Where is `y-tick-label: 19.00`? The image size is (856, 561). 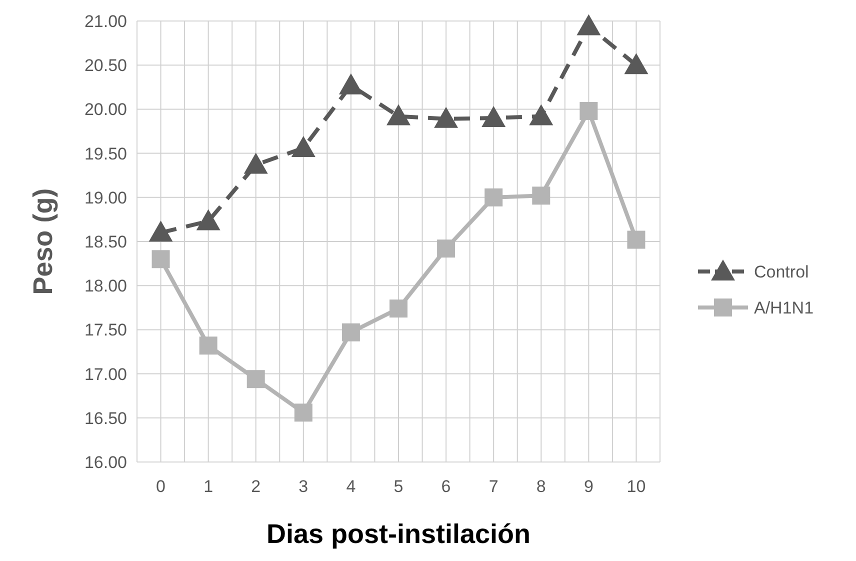 y-tick-label: 19.00 is located at coordinates (105, 198).